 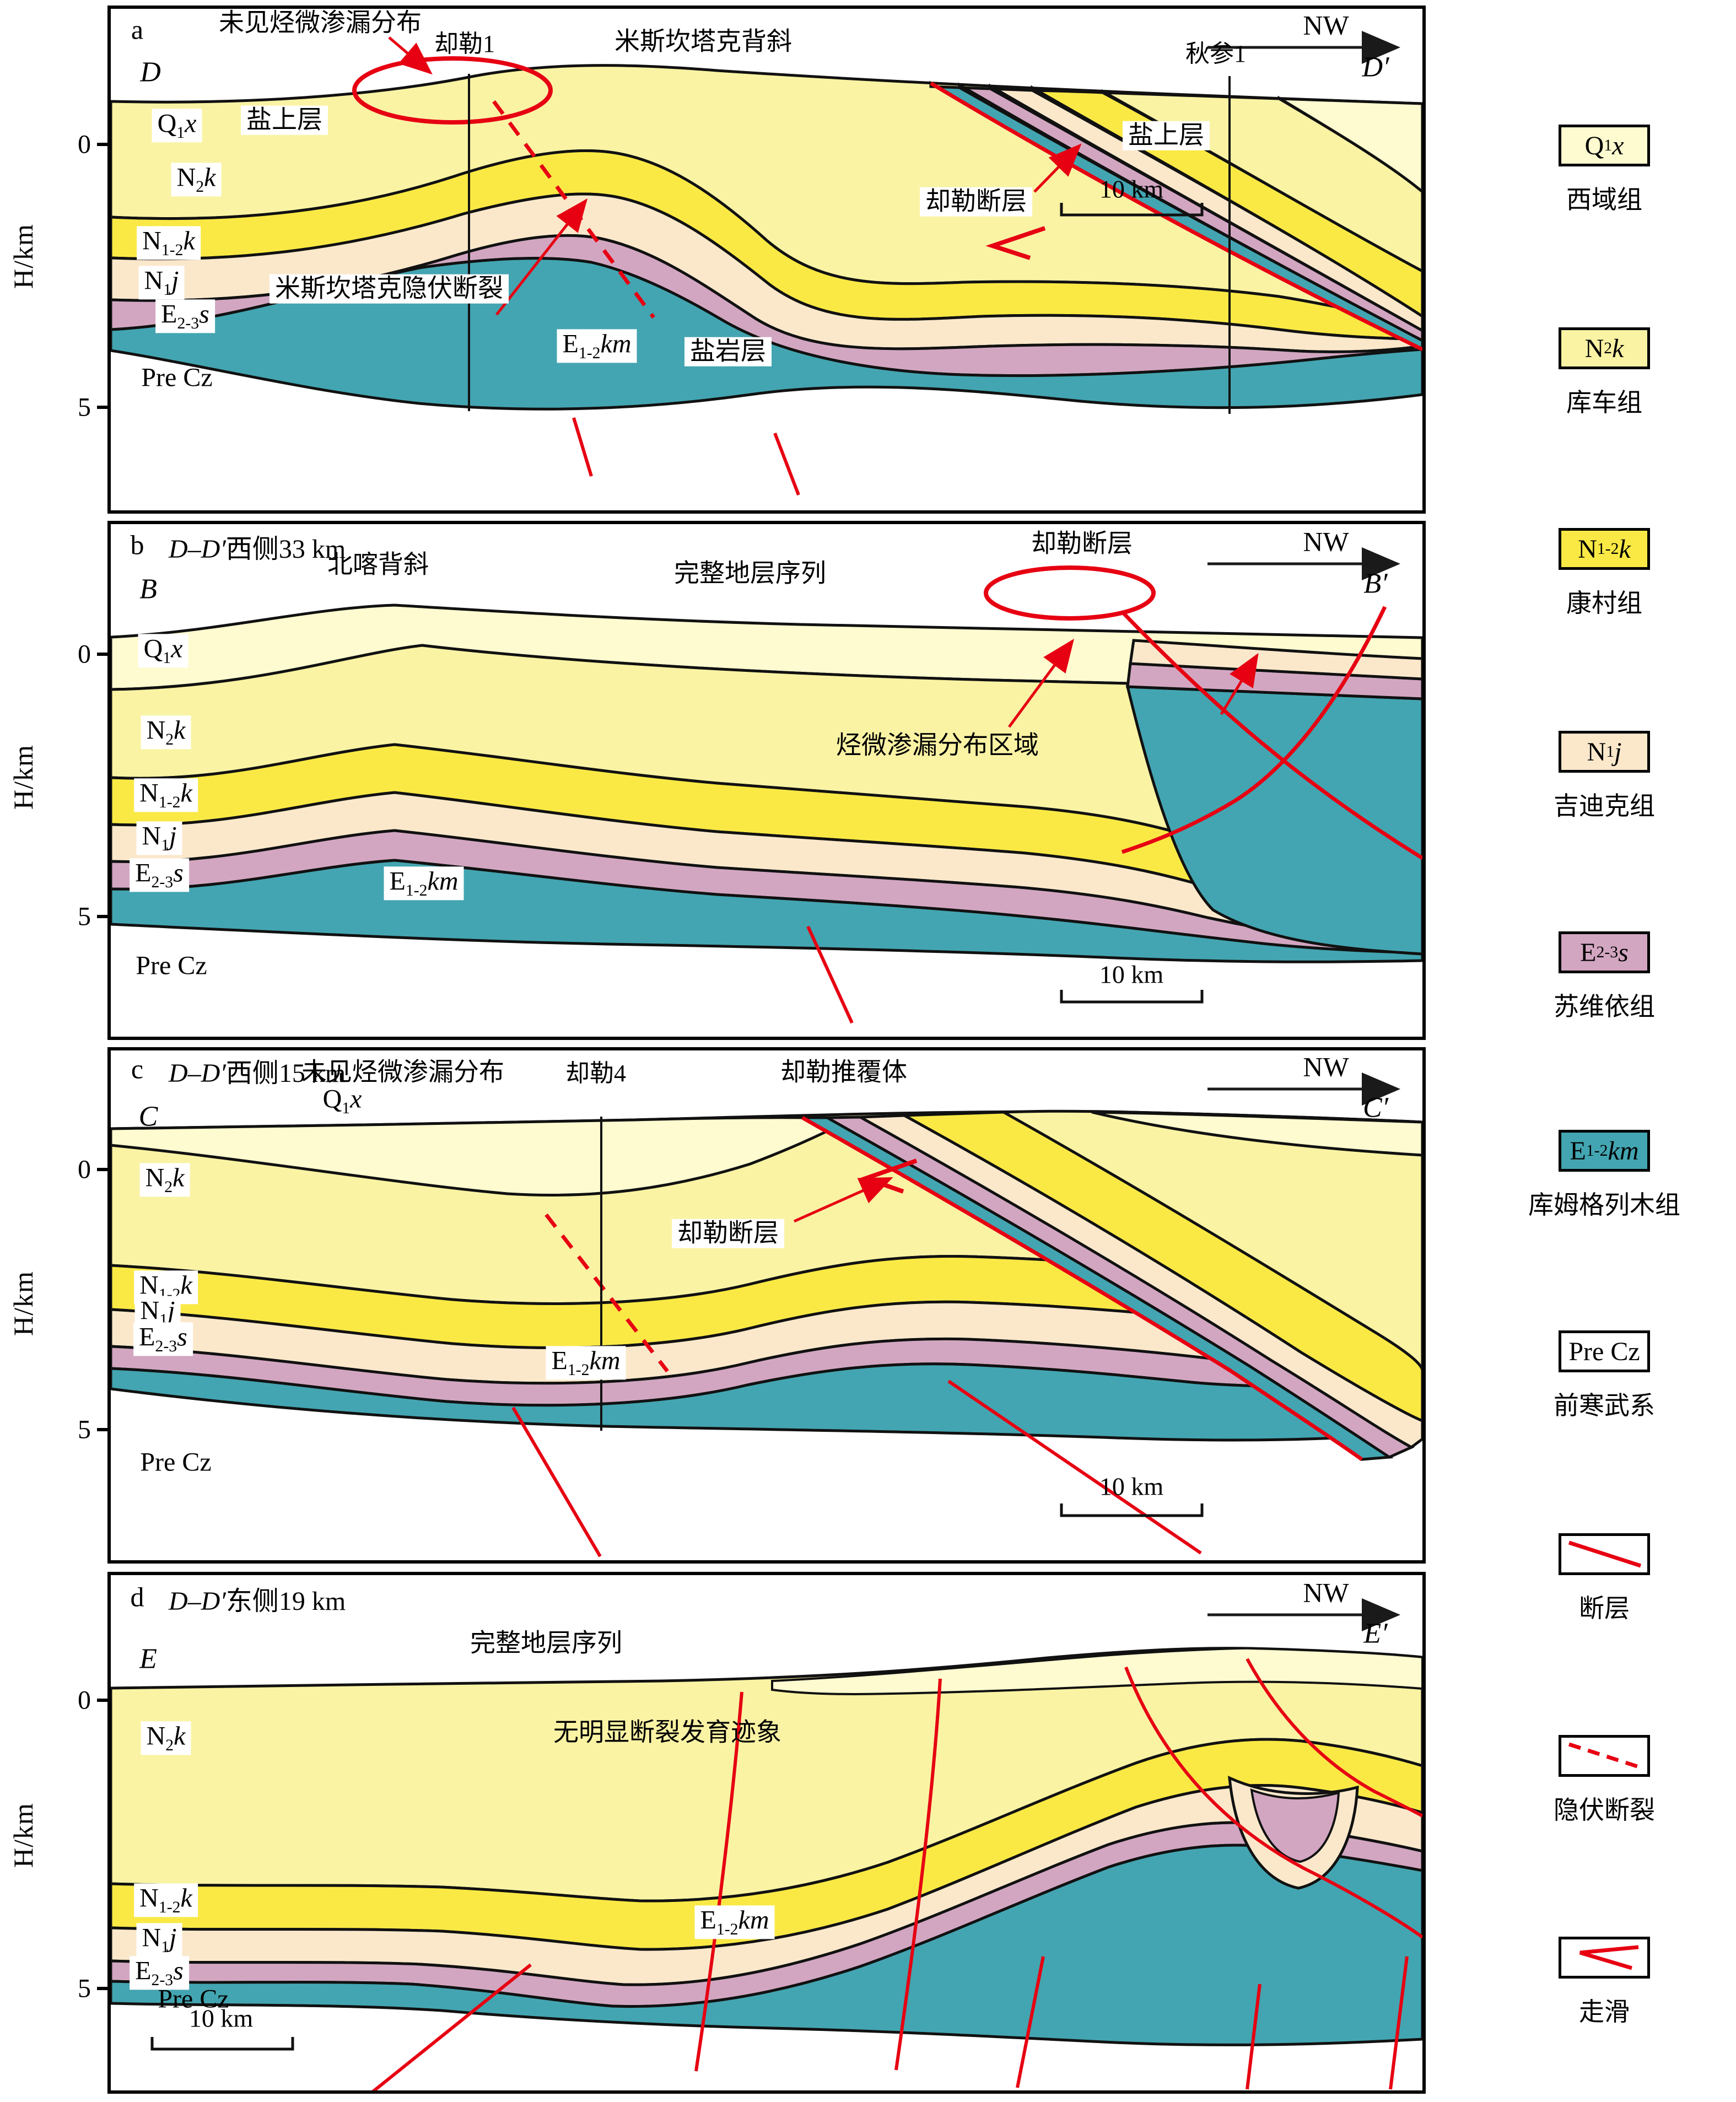 What do you see at coordinates (84, 1988) in the screenshot?
I see `tick-d-5: 5` at bounding box center [84, 1988].